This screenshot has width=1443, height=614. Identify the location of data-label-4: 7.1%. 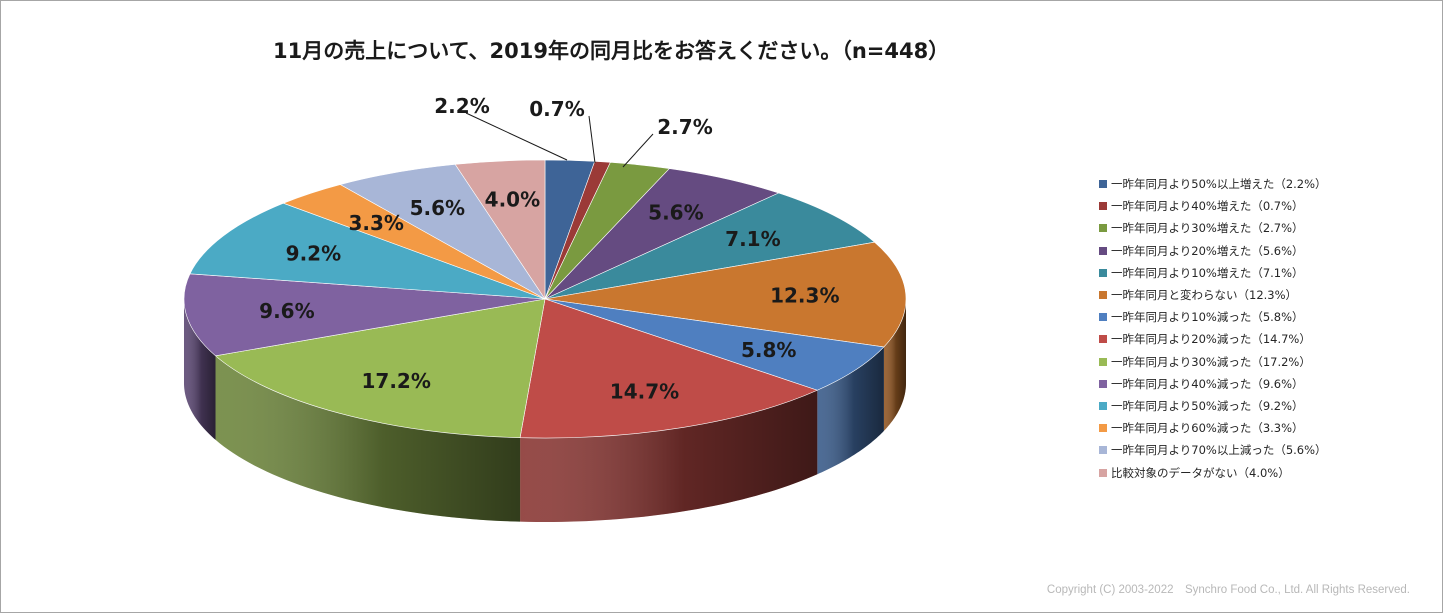
(752, 239).